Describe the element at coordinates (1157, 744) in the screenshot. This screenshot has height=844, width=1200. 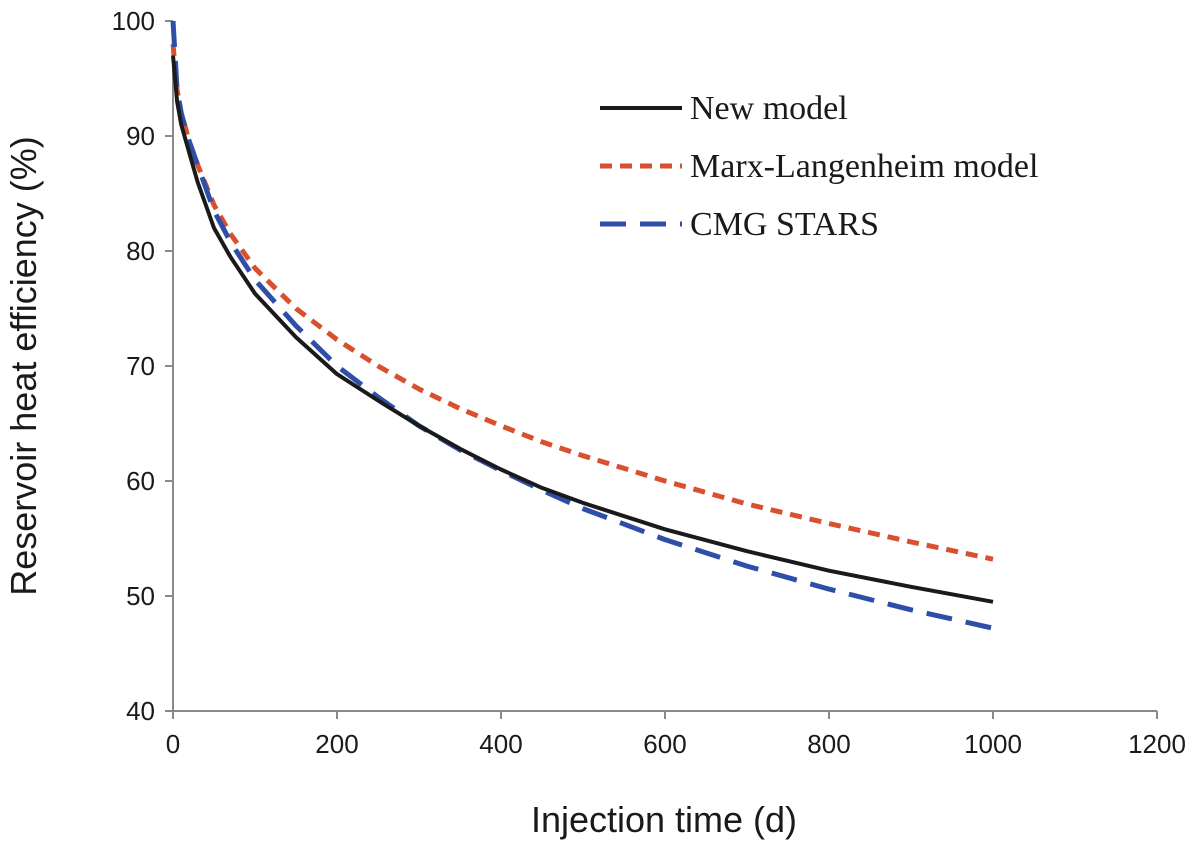
I see `x-tick-label: 1200` at that location.